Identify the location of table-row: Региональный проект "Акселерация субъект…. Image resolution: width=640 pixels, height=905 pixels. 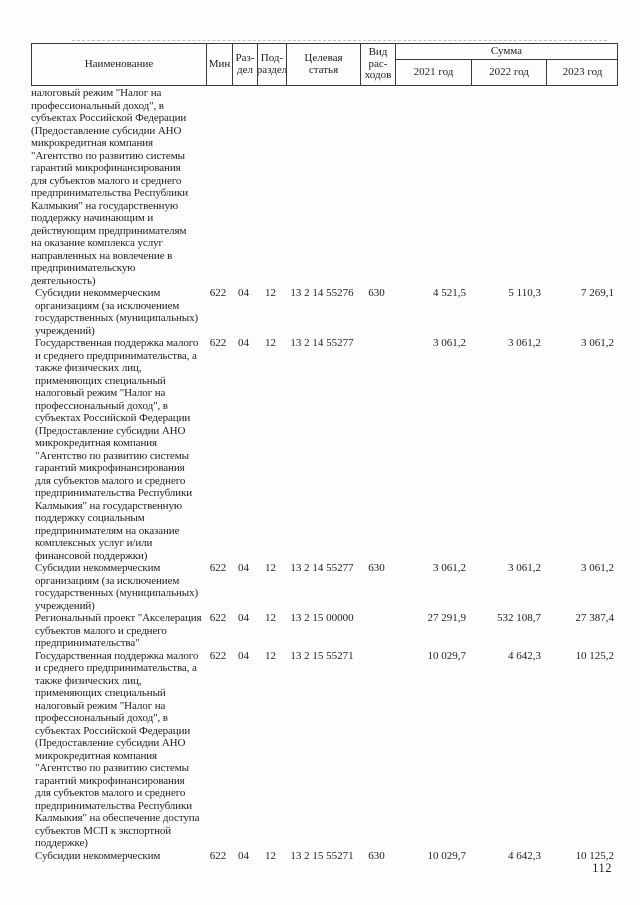
(331, 631).